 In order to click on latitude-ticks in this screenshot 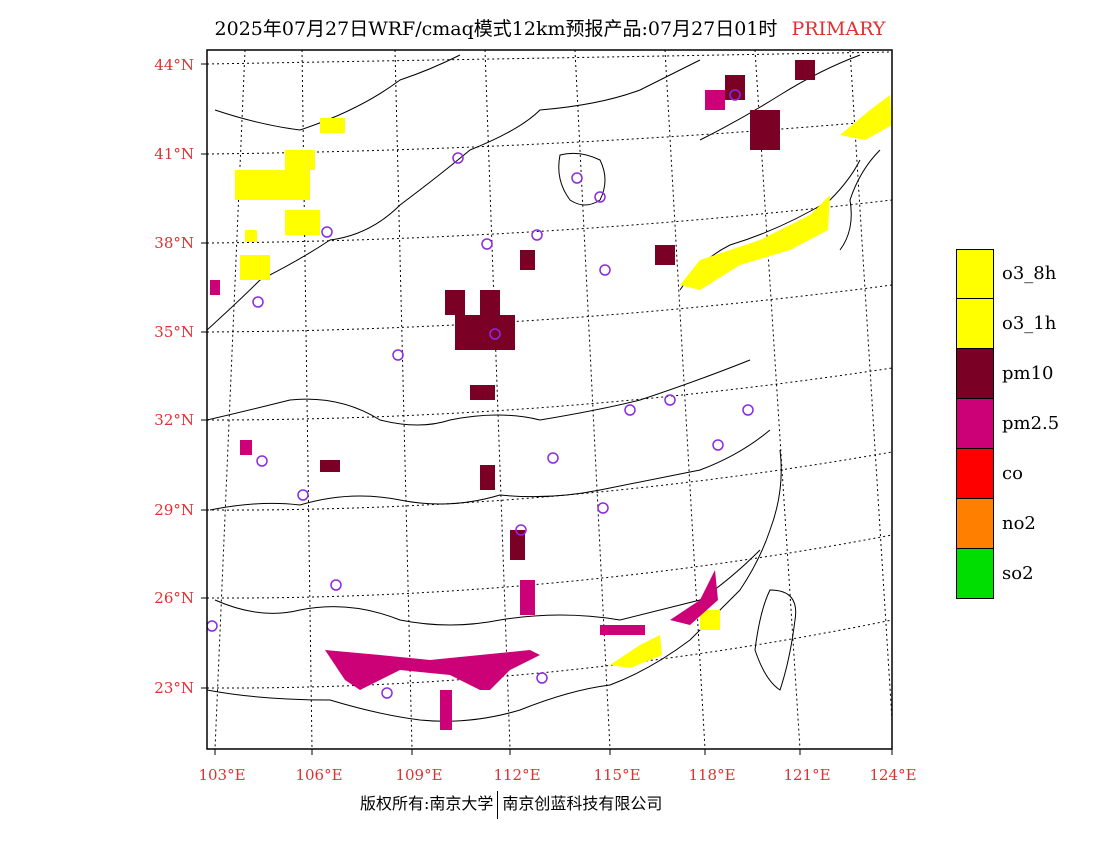, I will do `click(204, 376)`.